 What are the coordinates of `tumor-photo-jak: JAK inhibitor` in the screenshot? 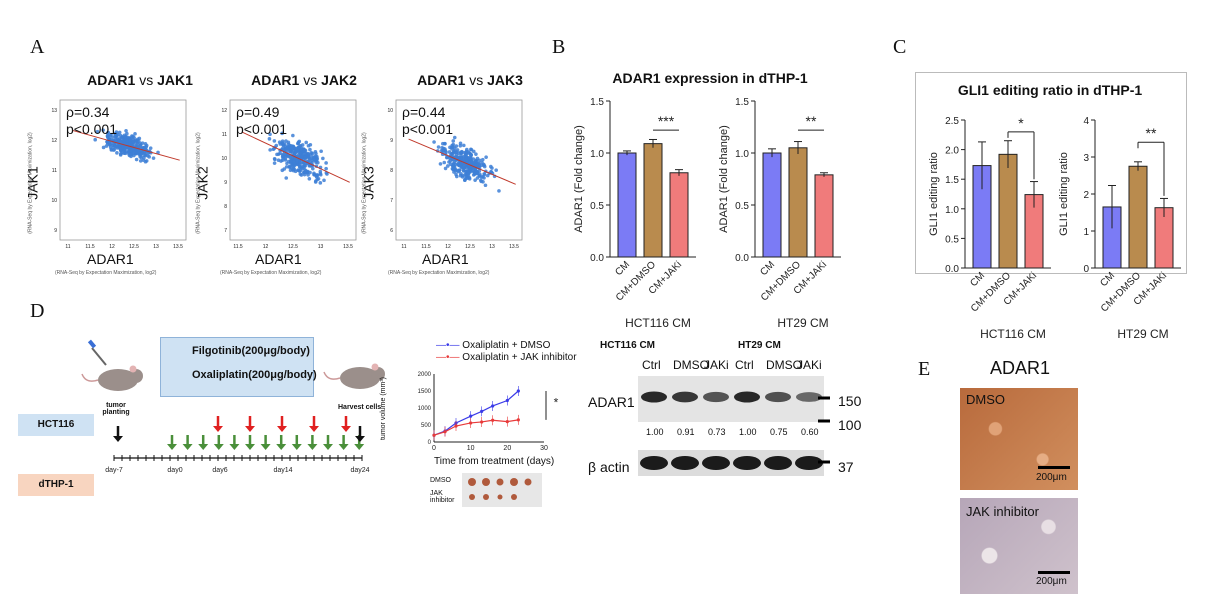 It's located at (442, 497).